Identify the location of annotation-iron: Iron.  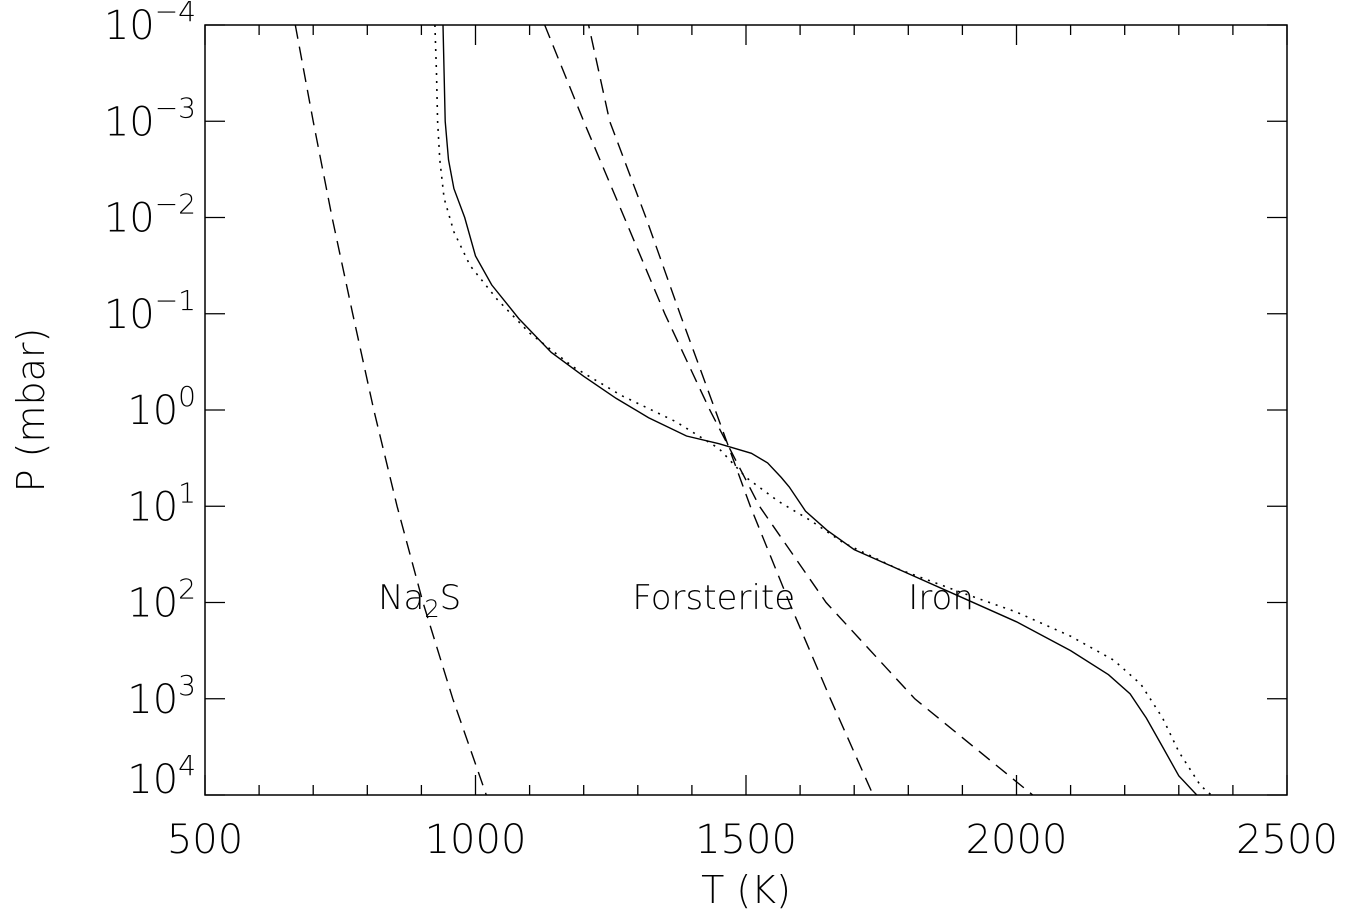
(941, 598).